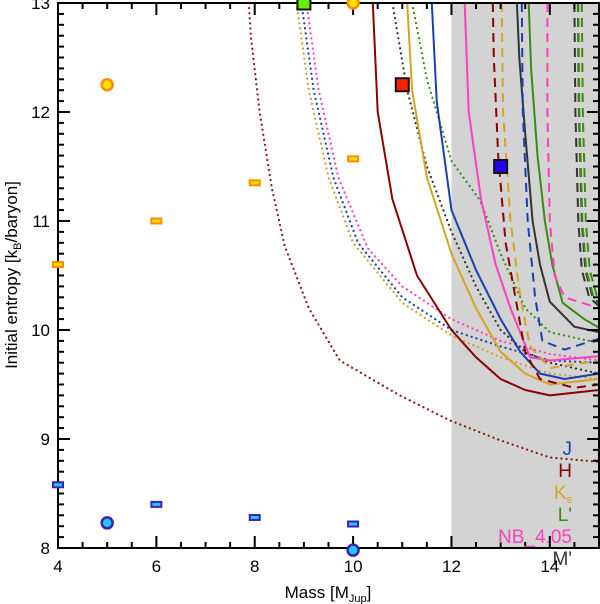 This screenshot has width=600, height=604. I want to click on curve-ks-dashed, so click(549, 186).